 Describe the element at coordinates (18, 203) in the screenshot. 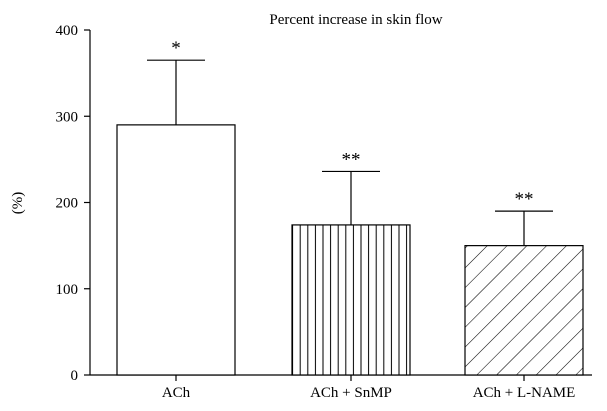

I see `y-axis-label: (%)` at that location.